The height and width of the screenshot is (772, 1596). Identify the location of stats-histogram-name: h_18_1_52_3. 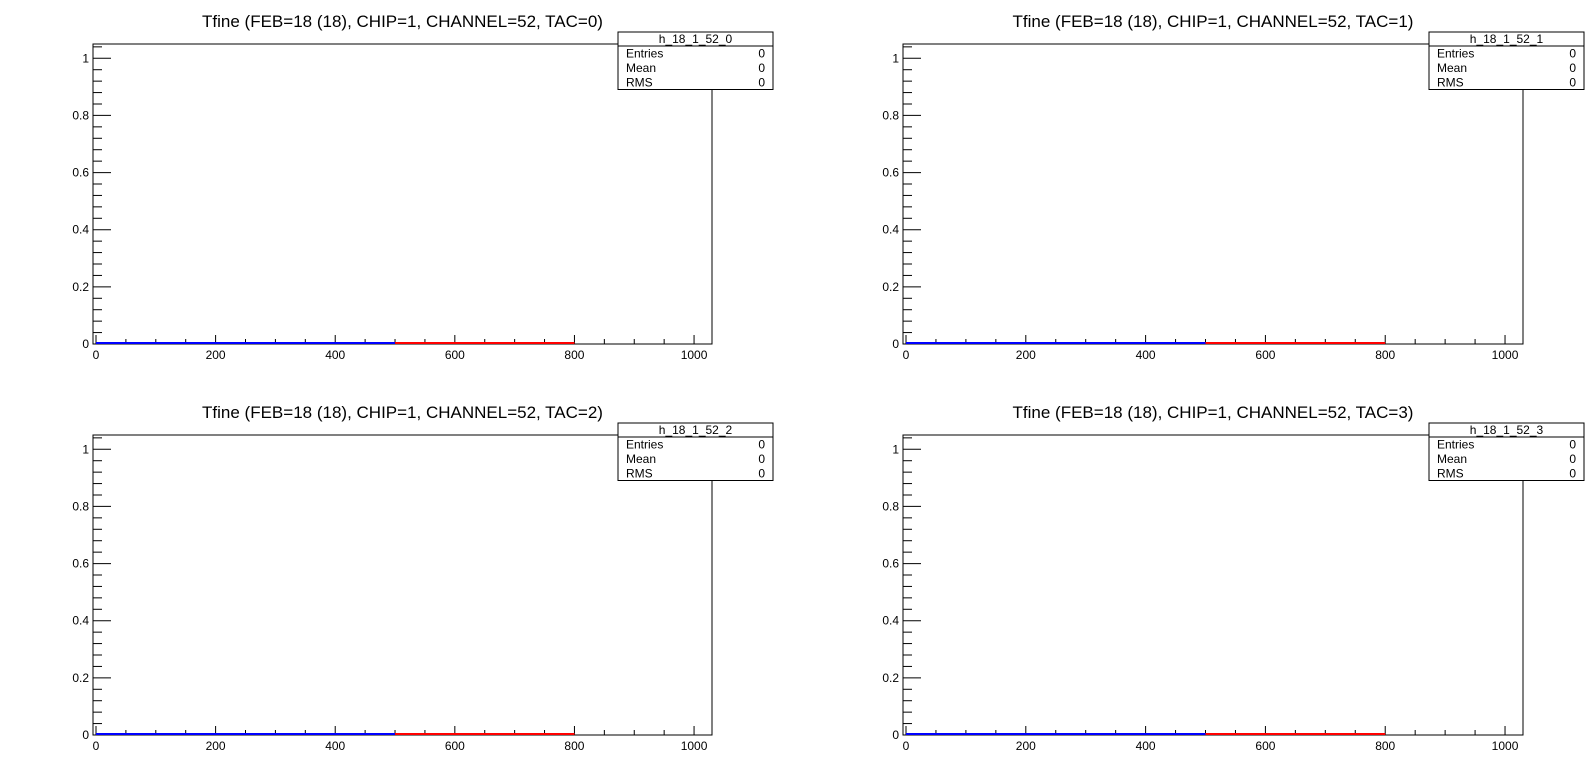
(1507, 430).